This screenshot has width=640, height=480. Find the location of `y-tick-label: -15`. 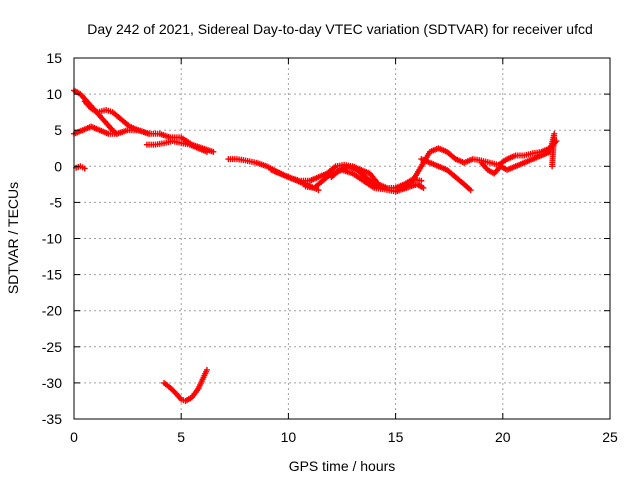

y-tick-label: -15 is located at coordinates (52, 275).